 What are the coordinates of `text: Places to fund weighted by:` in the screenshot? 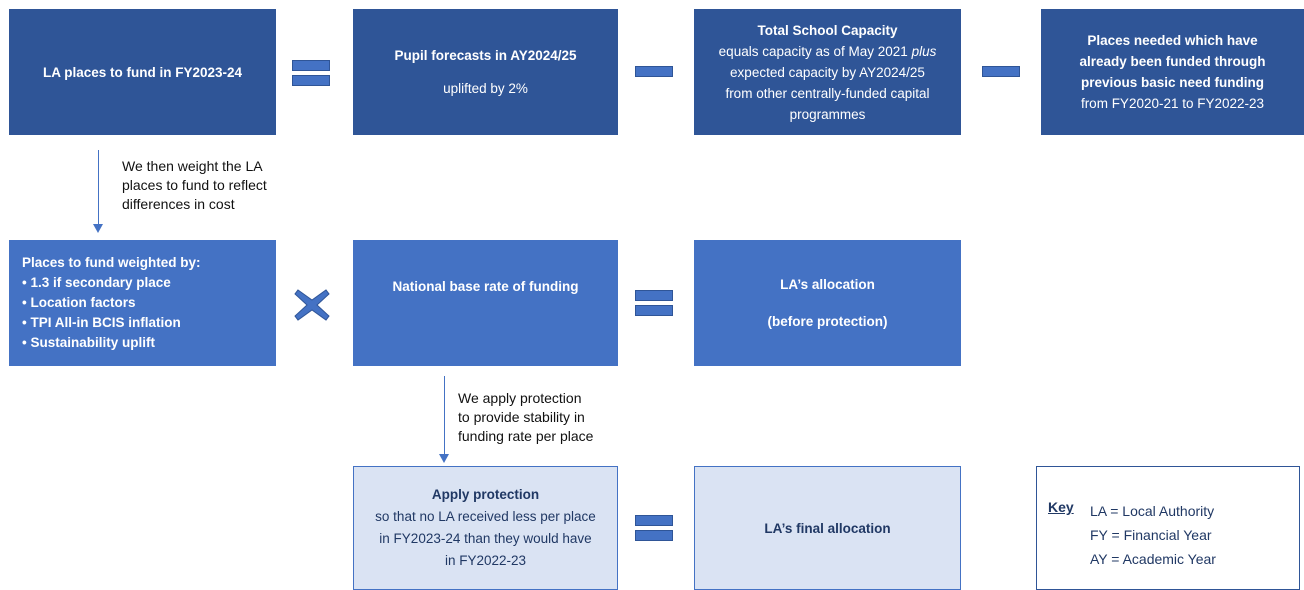 It's located at (111, 262).